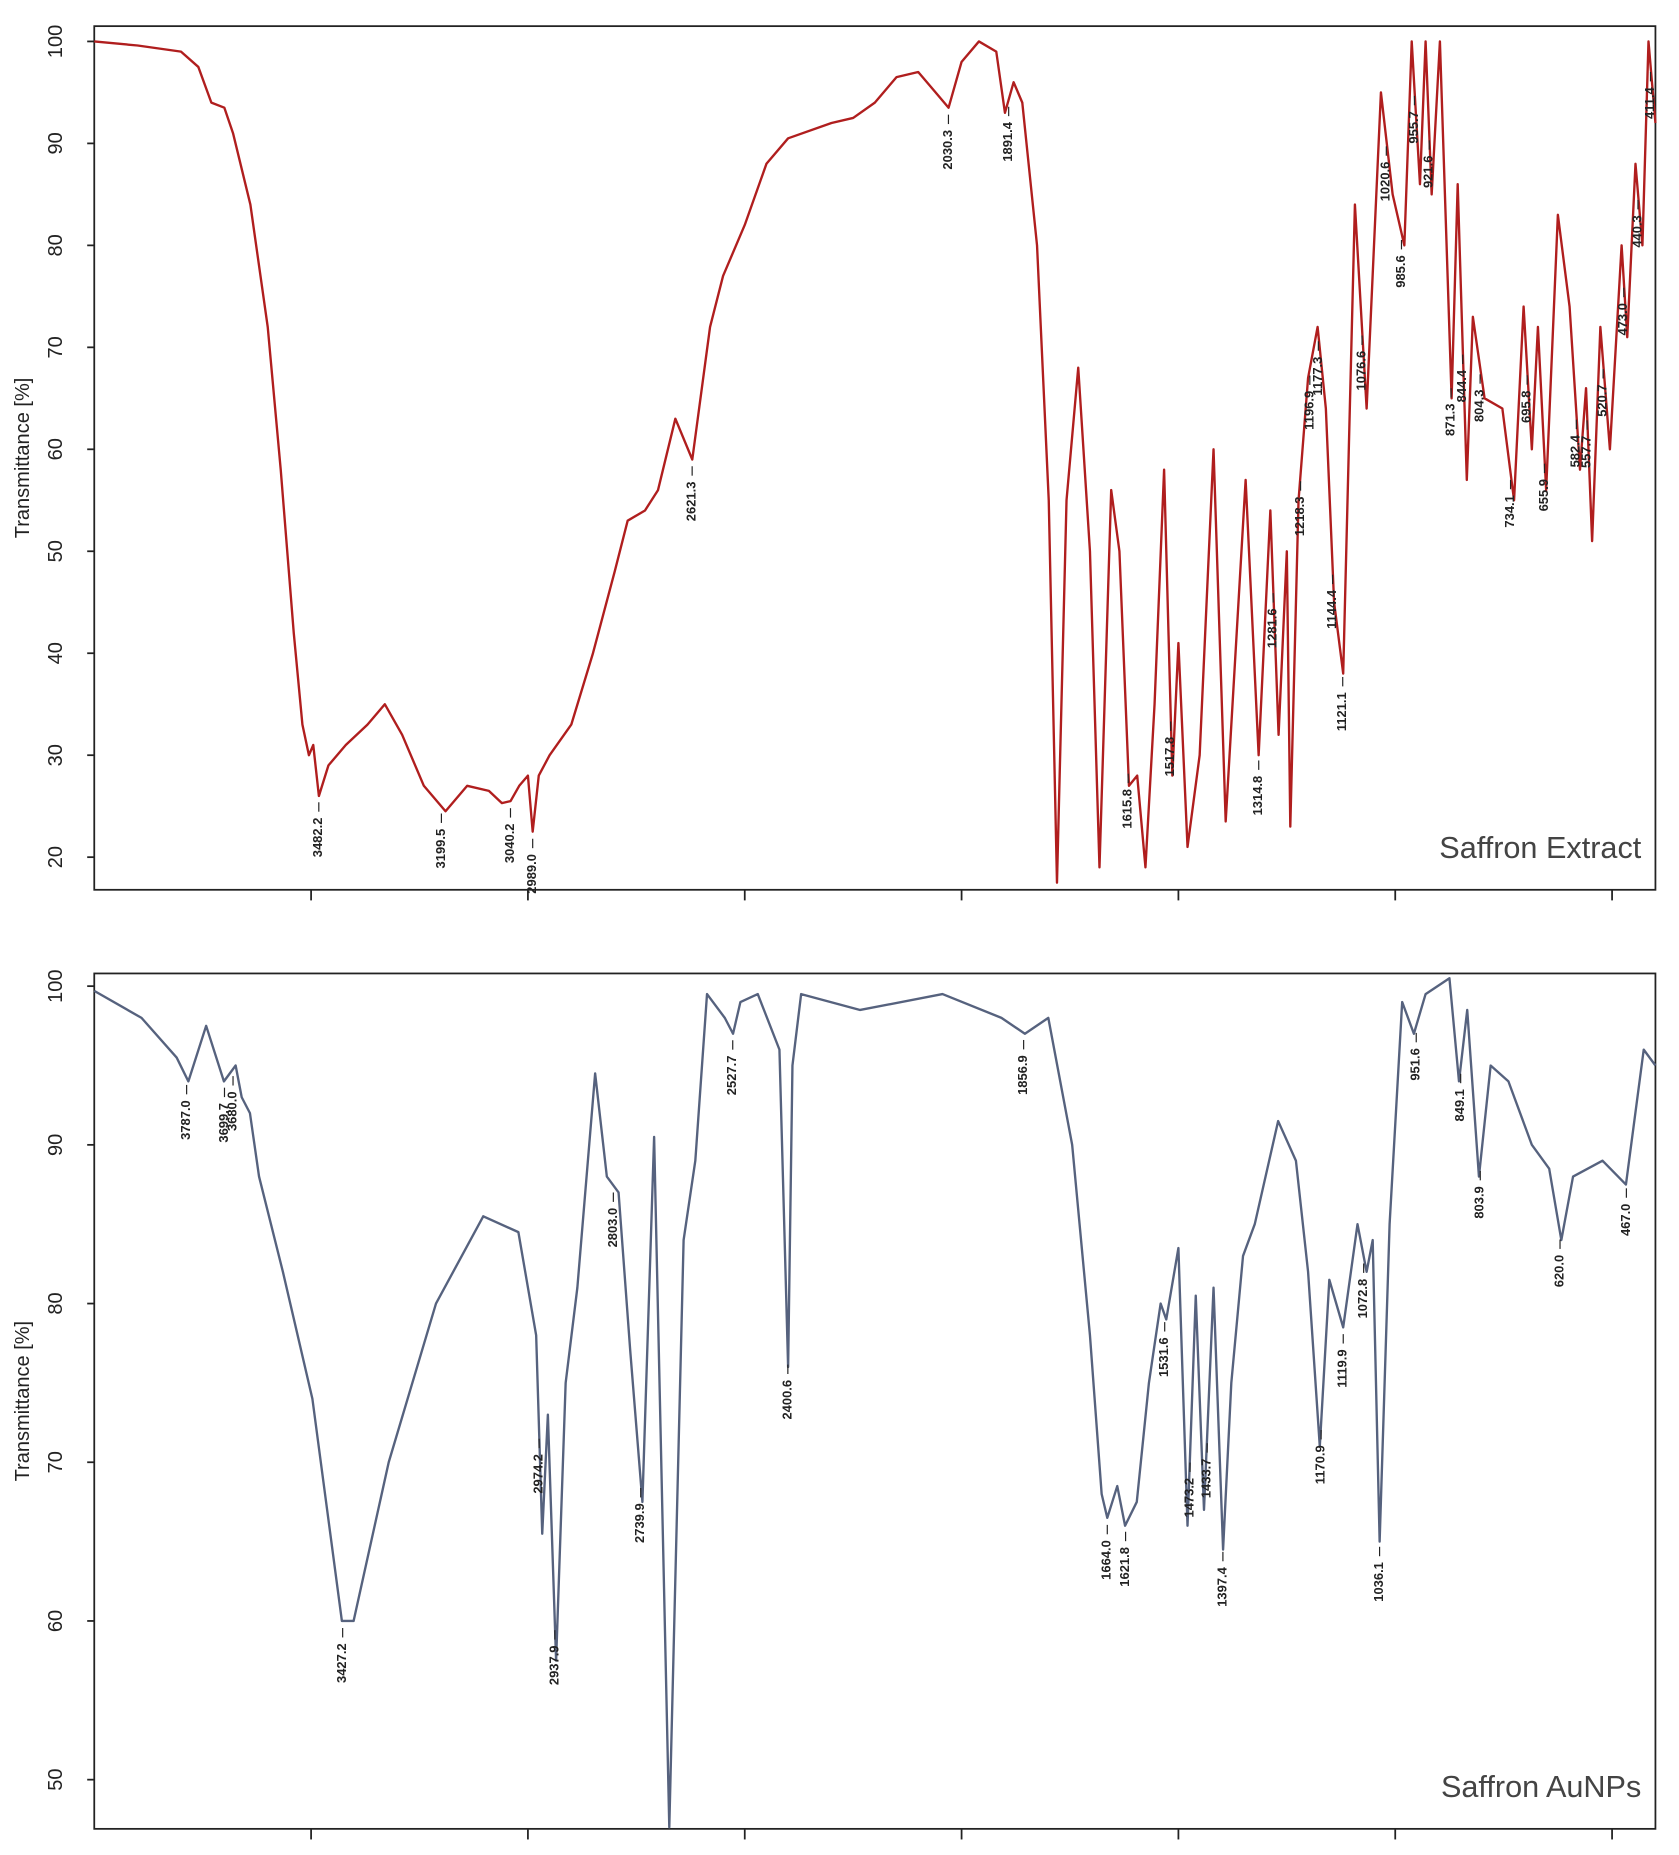  I want to click on peak-label: 2030.3, so click(947, 150).